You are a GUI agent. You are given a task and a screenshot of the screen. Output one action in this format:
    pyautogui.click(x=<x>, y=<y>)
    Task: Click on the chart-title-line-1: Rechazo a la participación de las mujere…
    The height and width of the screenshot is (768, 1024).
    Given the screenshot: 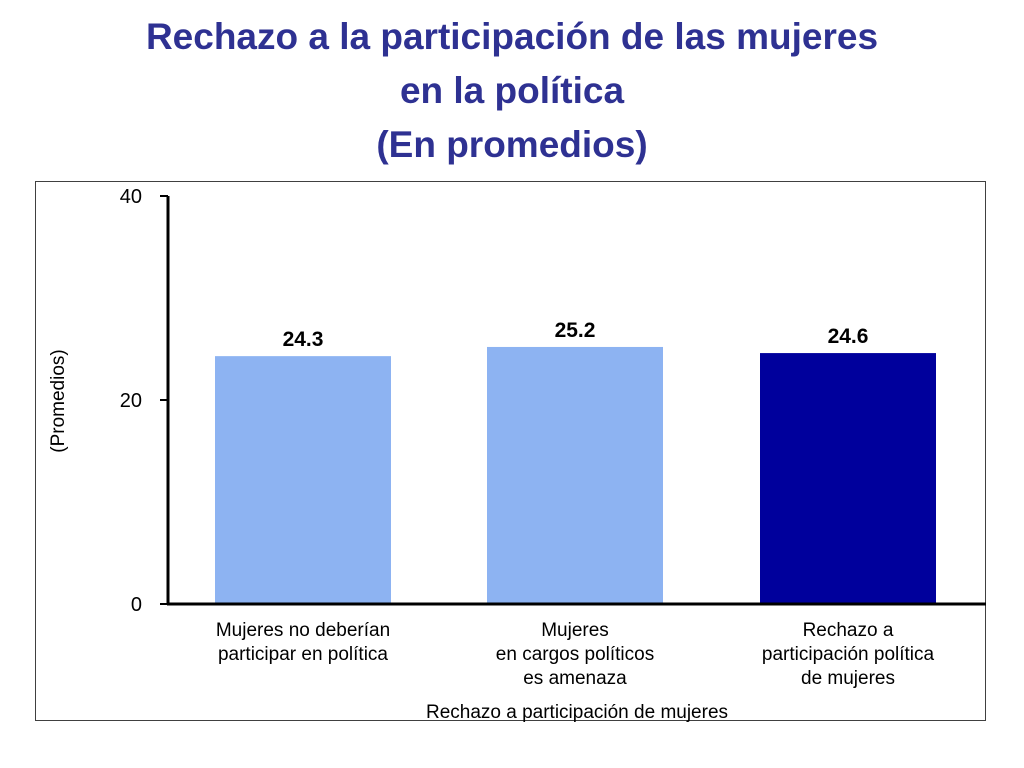 What is the action you would take?
    pyautogui.click(x=512, y=36)
    